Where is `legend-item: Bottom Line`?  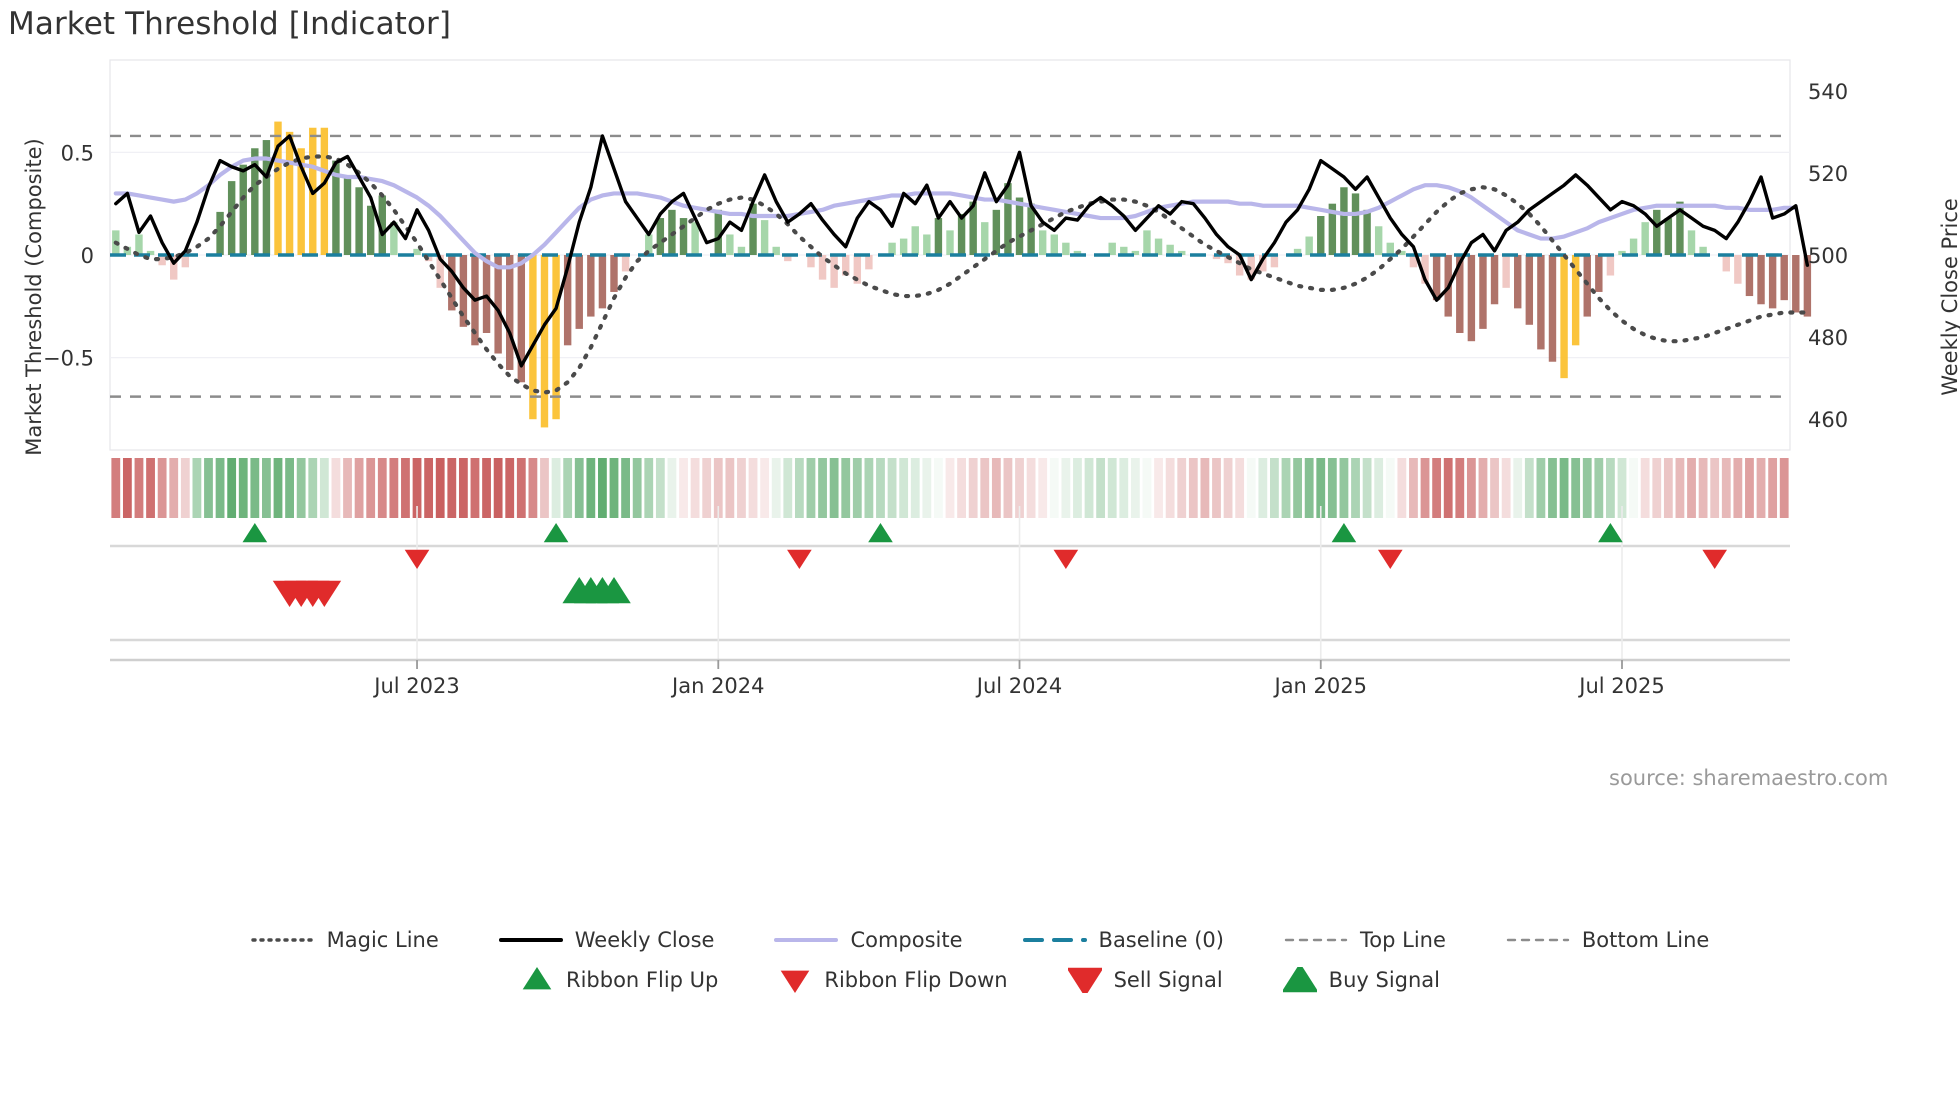 legend-item: Bottom Line is located at coordinates (1607, 940).